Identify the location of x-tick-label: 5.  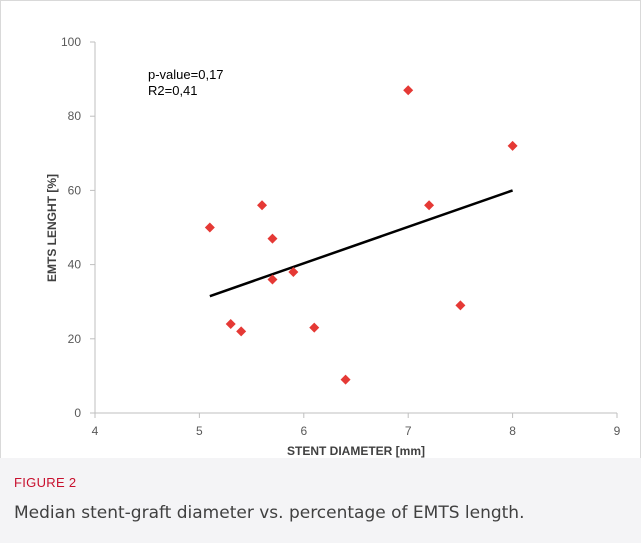
(199, 431).